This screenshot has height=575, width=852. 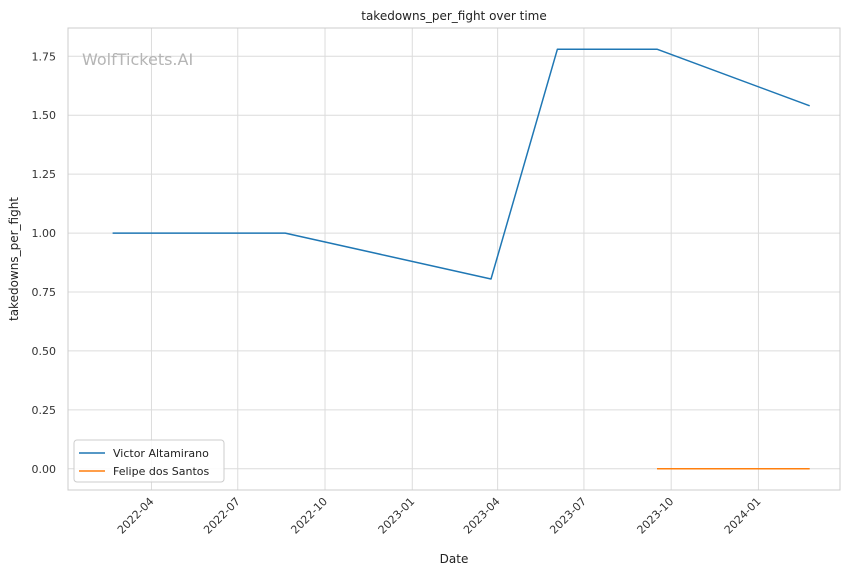 I want to click on x-tick-label: 2023-10, so click(x=656, y=516).